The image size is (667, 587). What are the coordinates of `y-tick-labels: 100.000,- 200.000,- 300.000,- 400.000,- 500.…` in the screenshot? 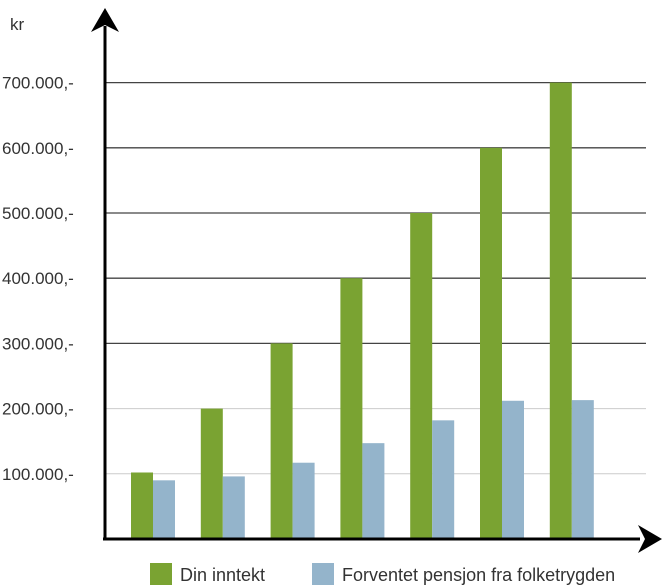 It's located at (38, 279).